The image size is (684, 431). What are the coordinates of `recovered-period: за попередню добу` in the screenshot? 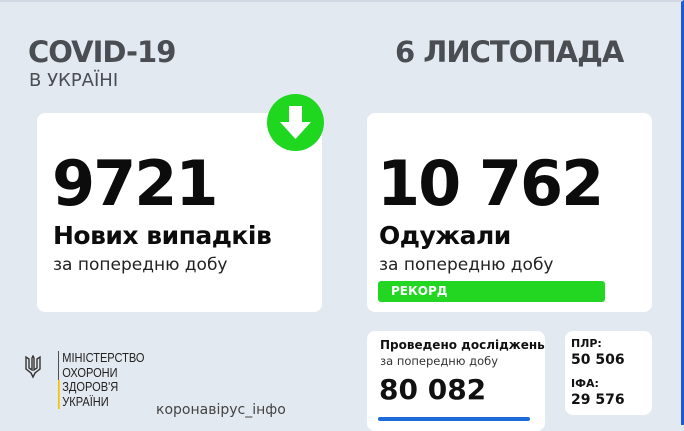 It's located at (466, 265).